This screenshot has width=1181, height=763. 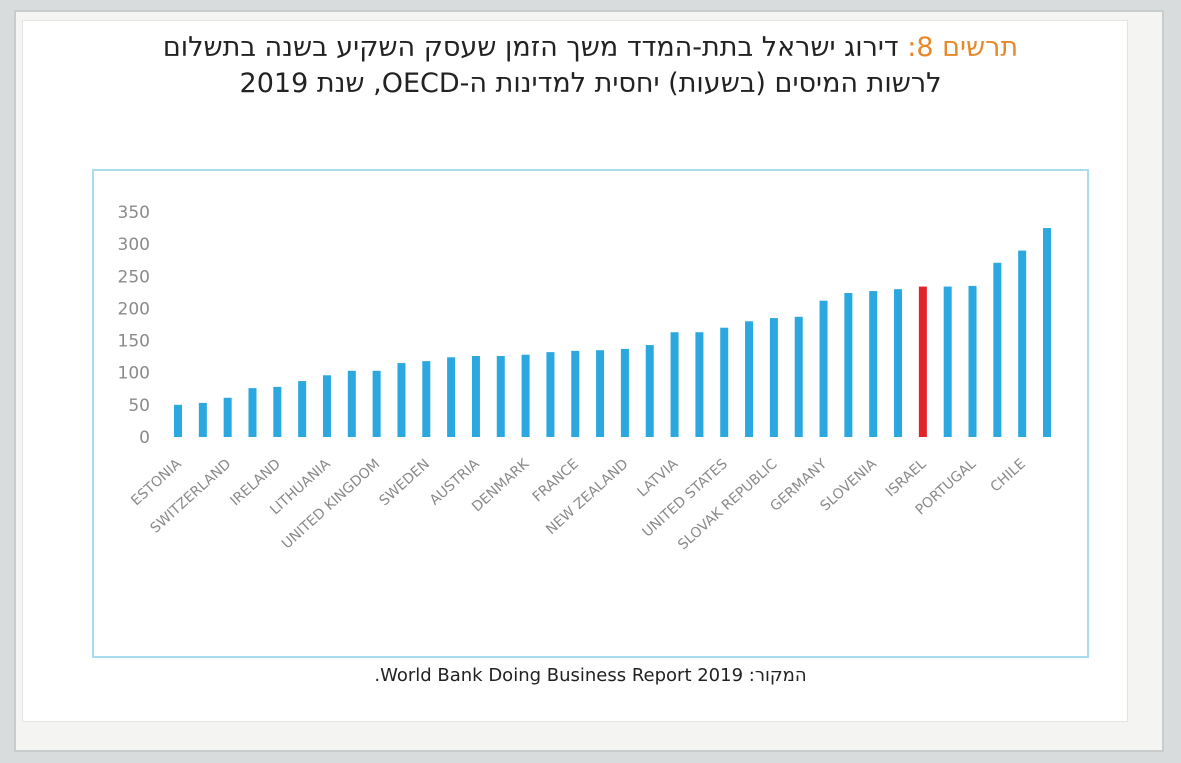 I want to click on y-tick-label: 200, so click(x=134, y=309).